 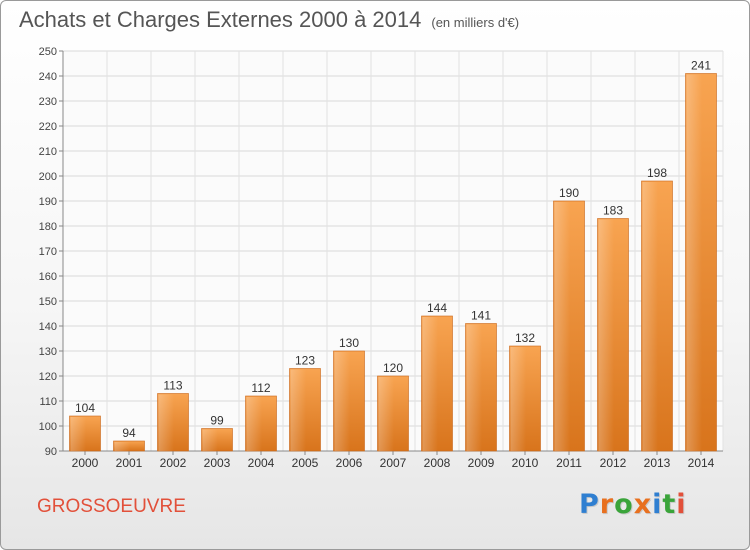 I want to click on y-tick-label: 150, so click(x=48, y=302).